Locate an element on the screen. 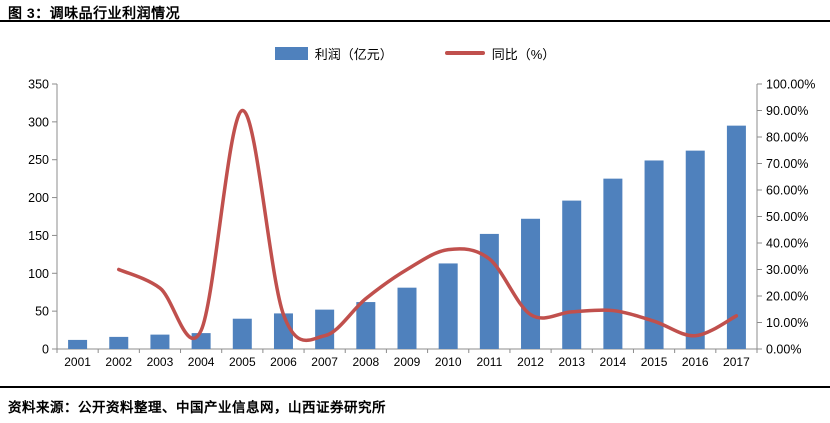  left-axis-tick-label: 350 is located at coordinates (38, 85).